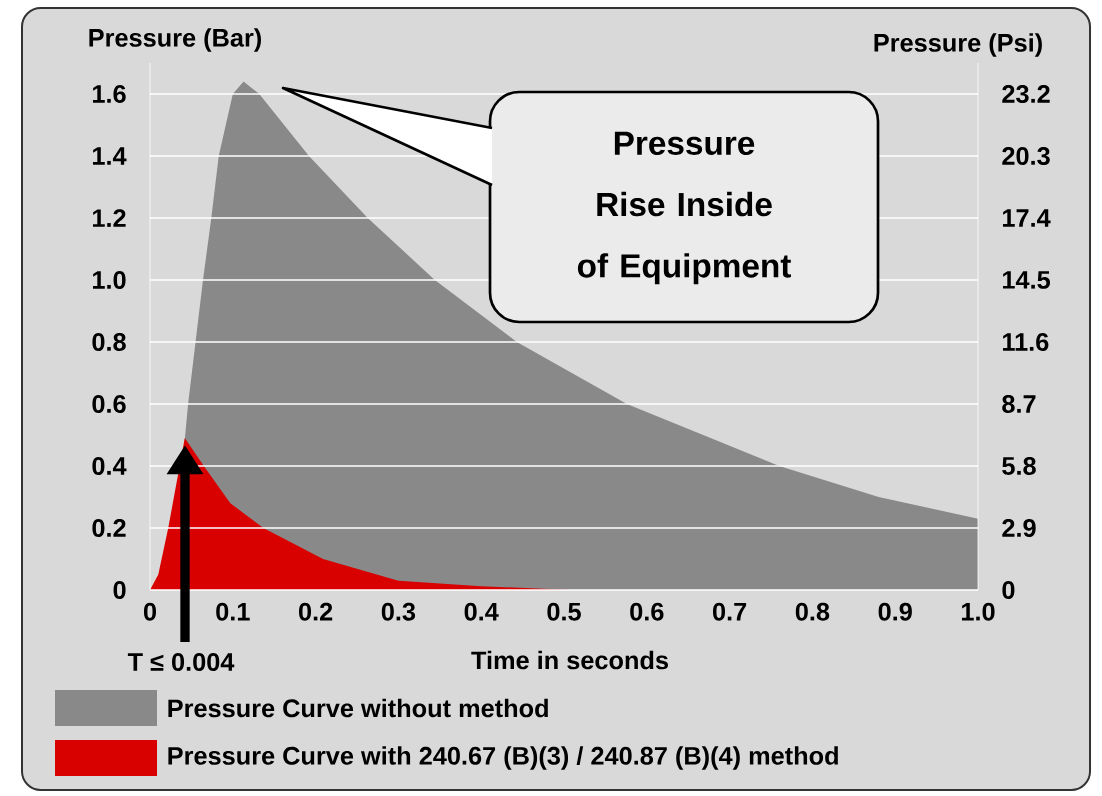  Describe the element at coordinates (1019, 466) in the screenshot. I see `y2-tick-label: 5.8` at that location.